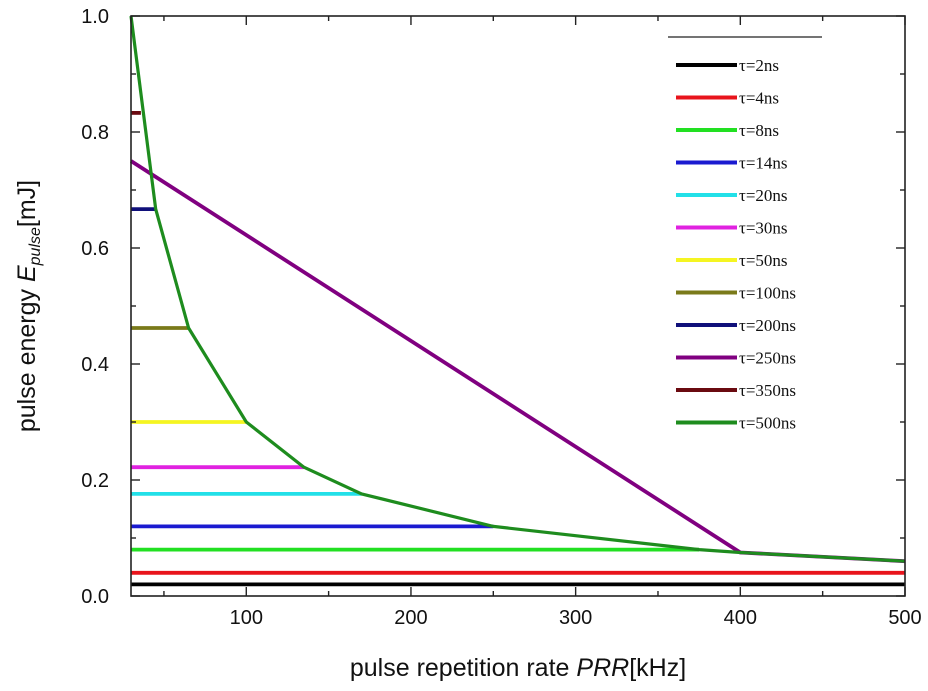 This screenshot has height=691, width=928. I want to click on legend-label: τ=2ns, so click(759, 65).